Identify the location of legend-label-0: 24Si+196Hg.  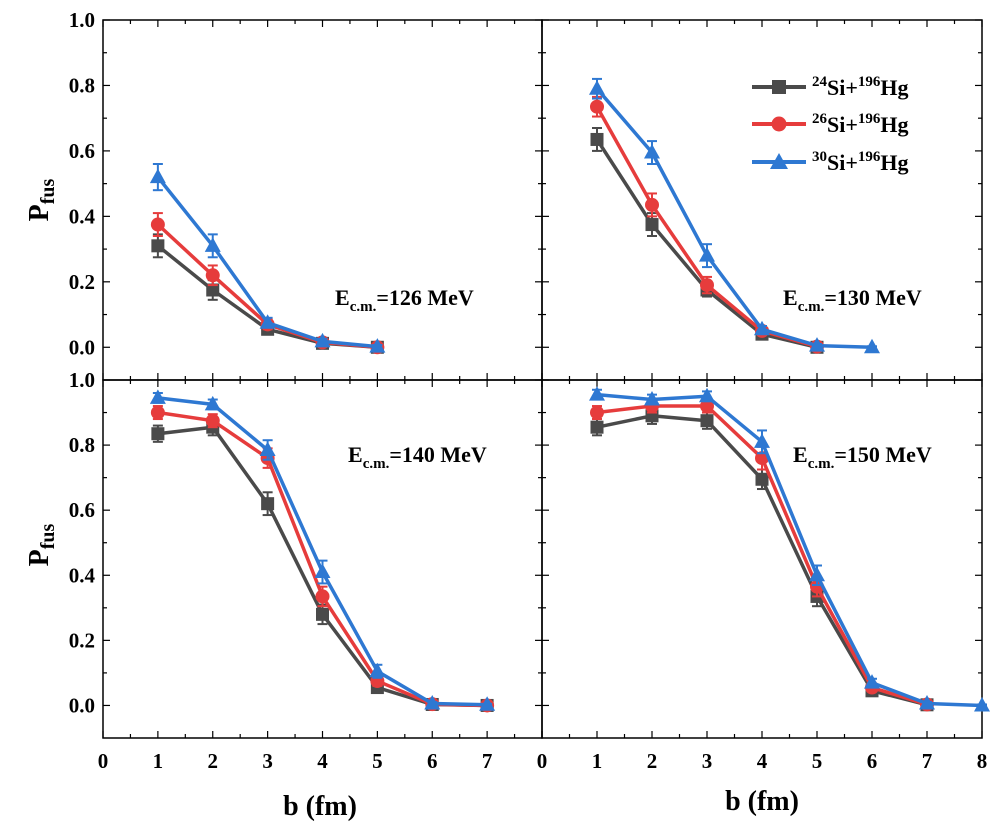
(860, 87).